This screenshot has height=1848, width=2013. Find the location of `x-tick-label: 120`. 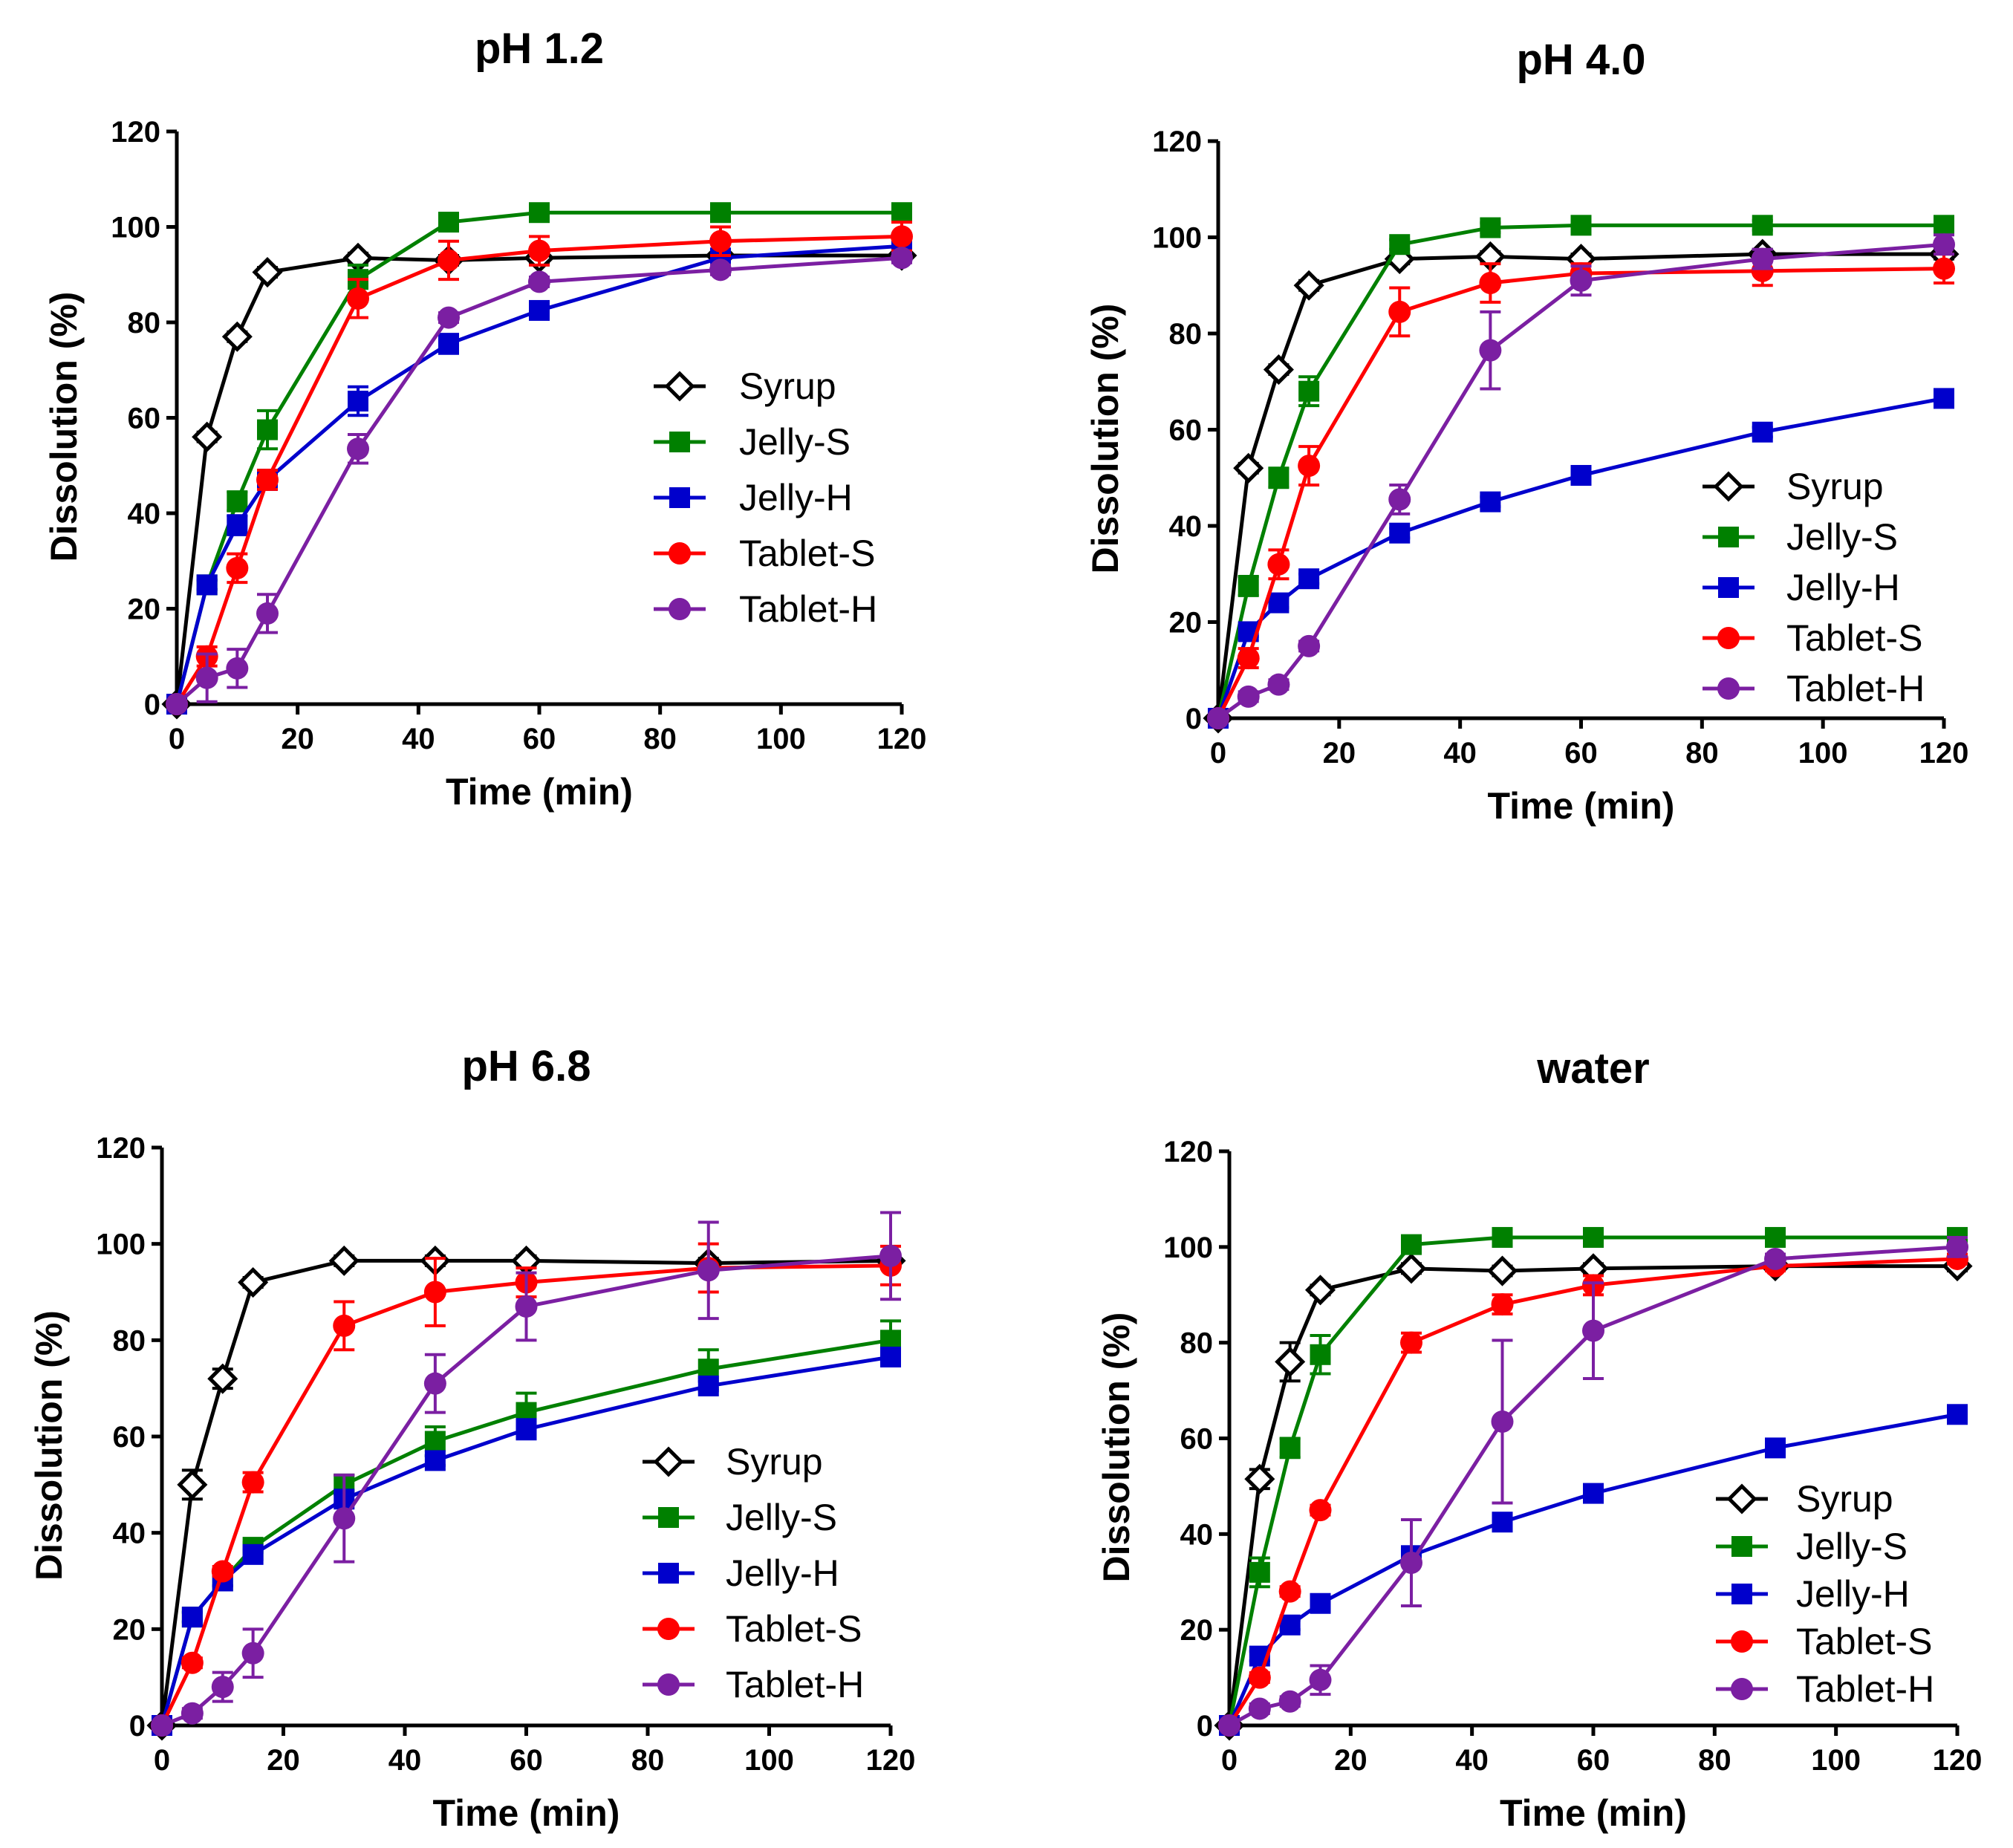

x-tick-label: 120 is located at coordinates (1958, 1761).